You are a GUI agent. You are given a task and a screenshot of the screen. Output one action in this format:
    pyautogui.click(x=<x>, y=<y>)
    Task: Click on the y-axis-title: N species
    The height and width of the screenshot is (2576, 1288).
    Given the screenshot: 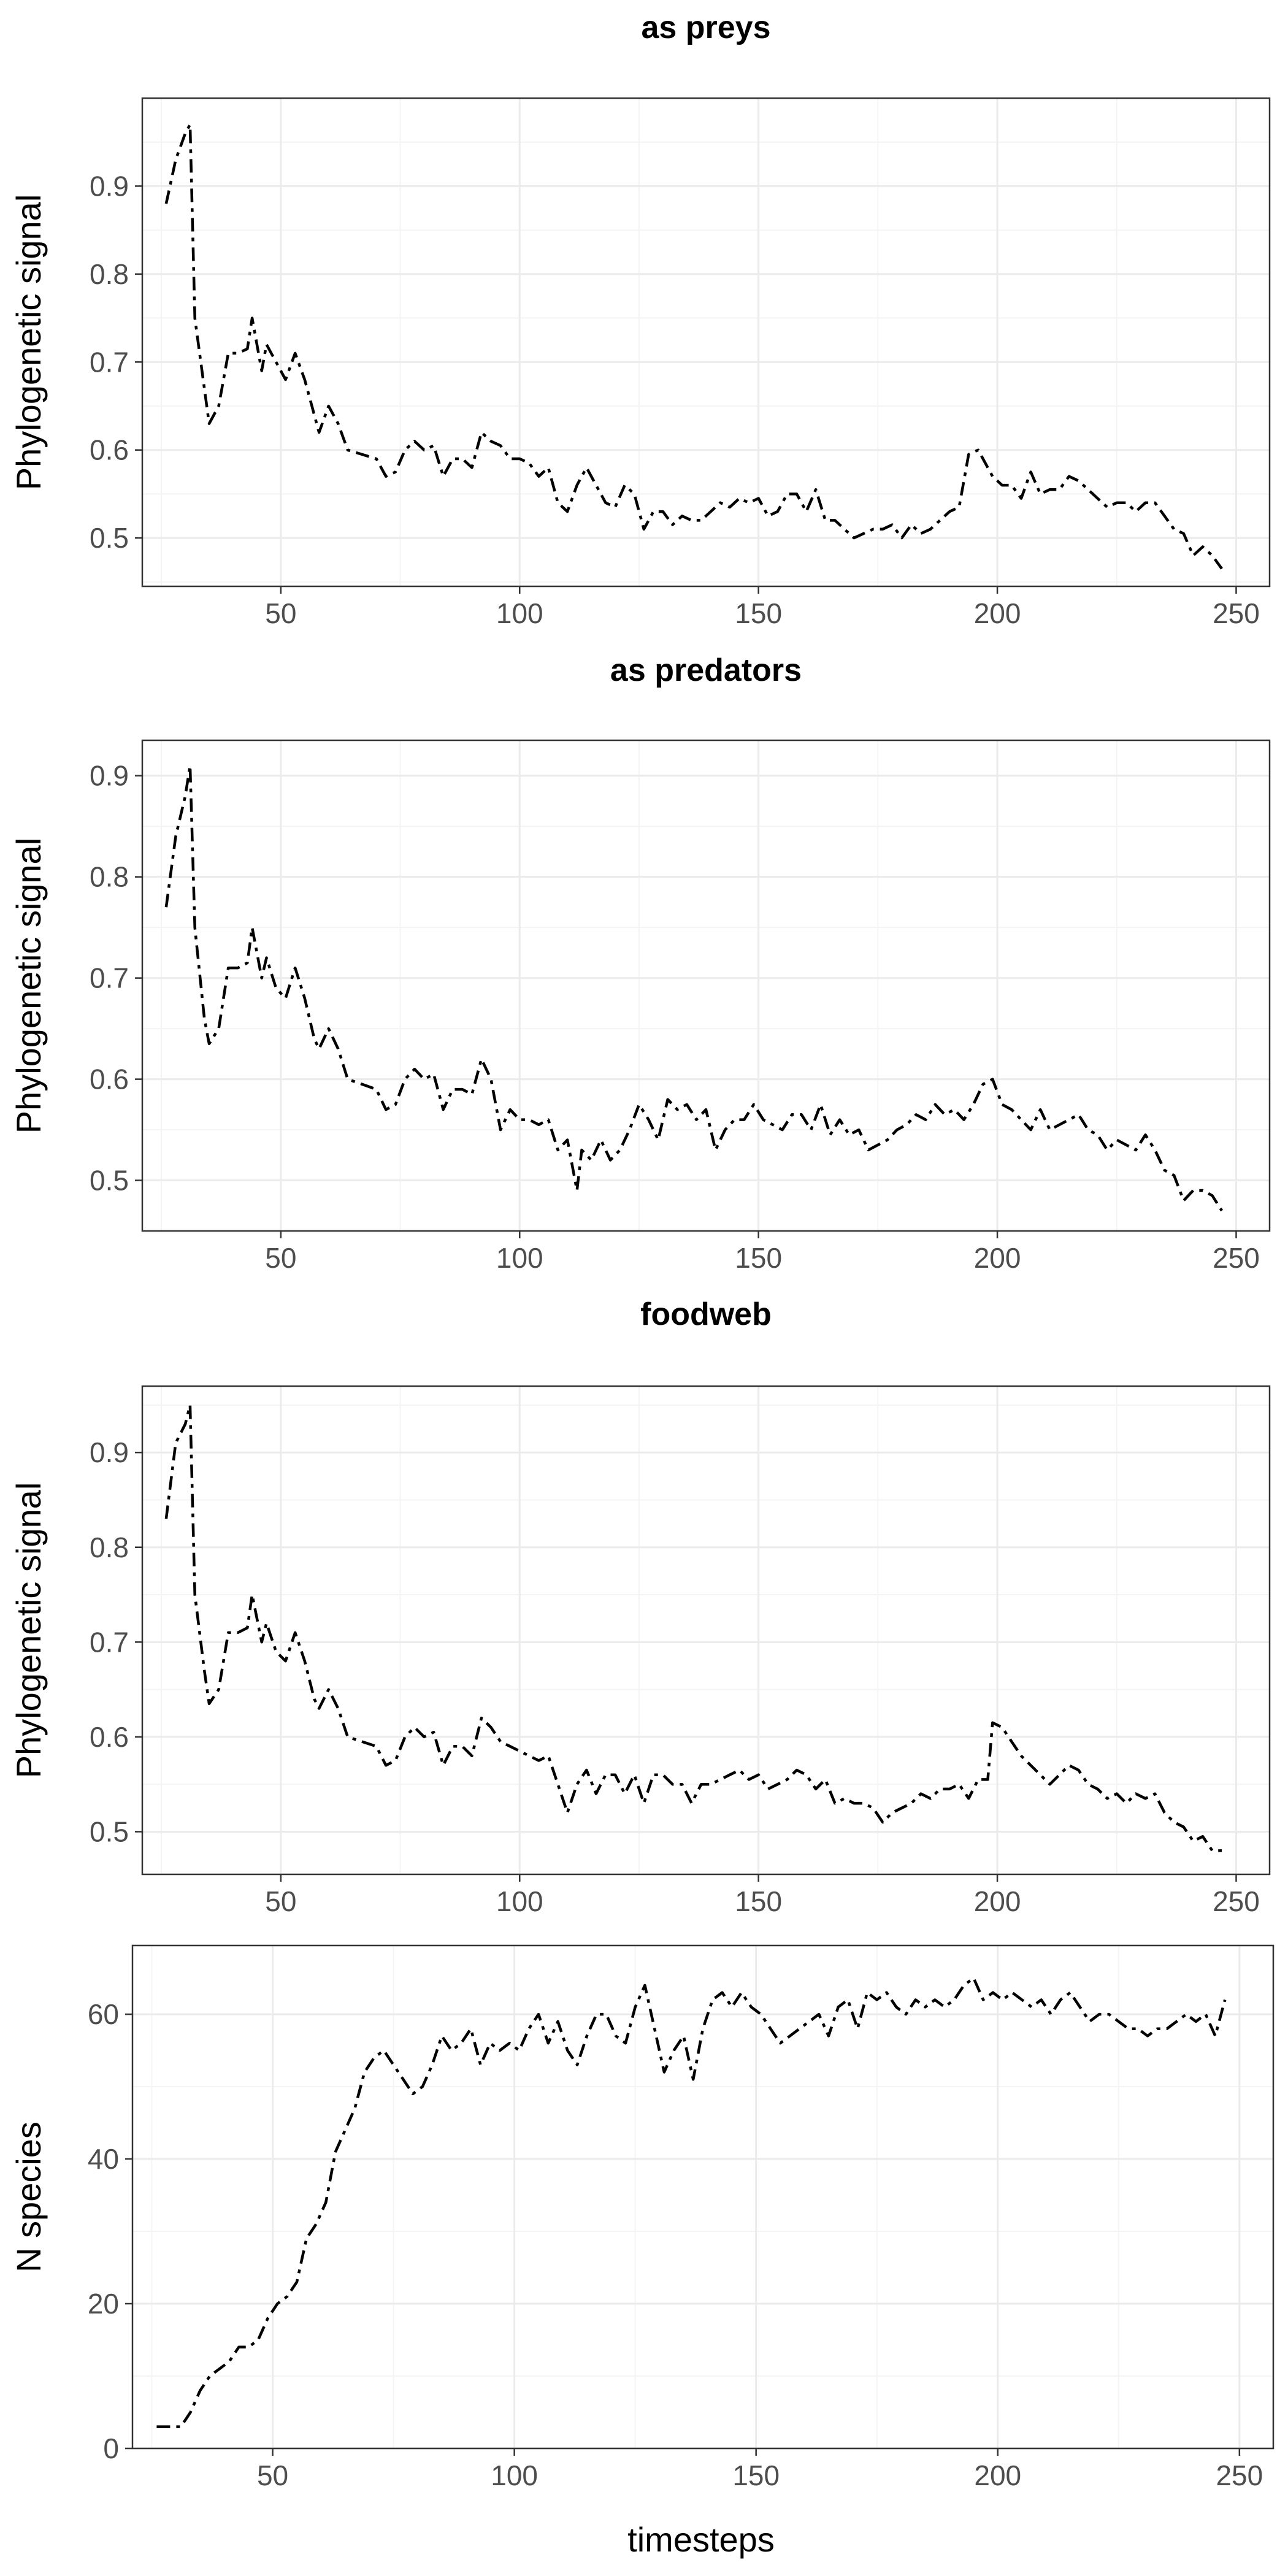 What is the action you would take?
    pyautogui.click(x=28, y=2197)
    